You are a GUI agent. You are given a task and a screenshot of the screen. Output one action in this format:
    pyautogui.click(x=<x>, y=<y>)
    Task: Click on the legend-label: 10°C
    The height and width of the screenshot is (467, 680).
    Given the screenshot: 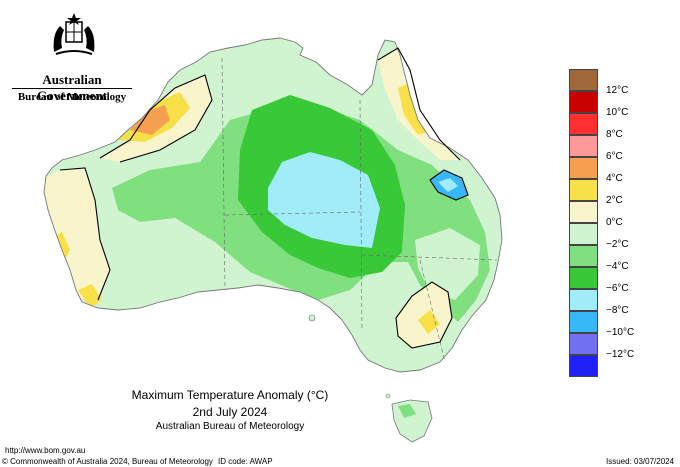 What is the action you would take?
    pyautogui.click(x=617, y=112)
    